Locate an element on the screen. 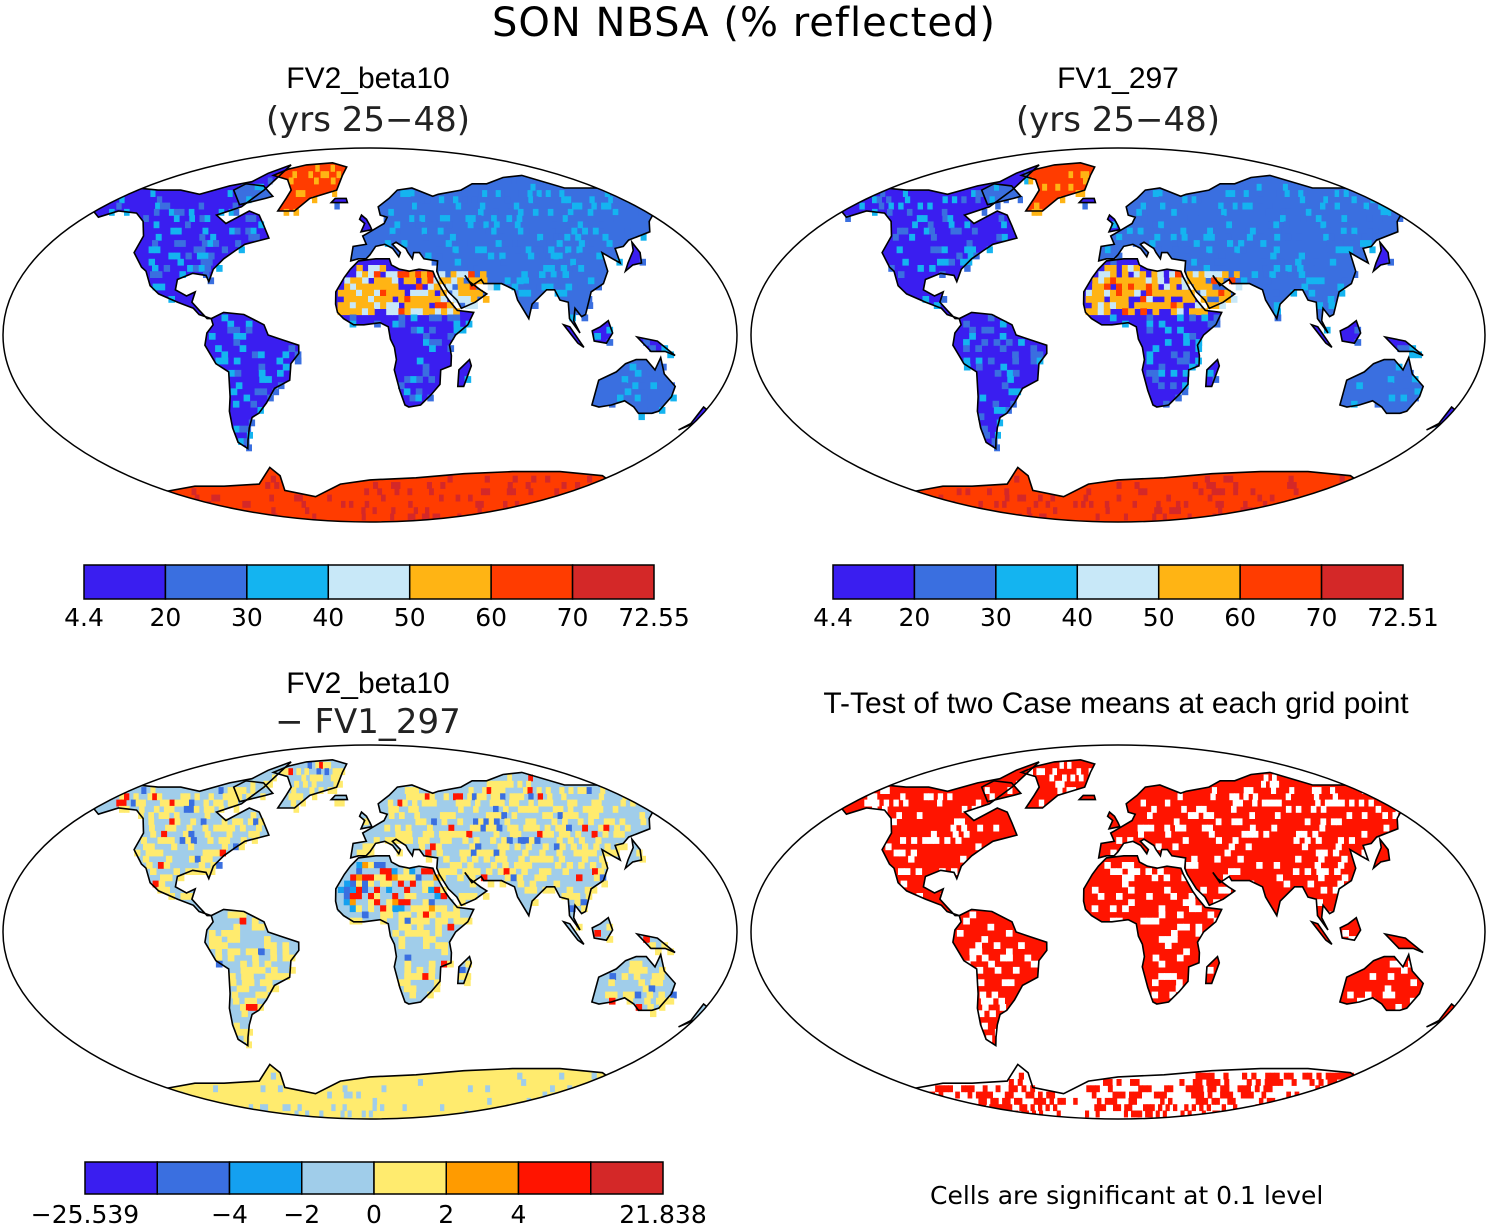  colorbar-fv1 is located at coordinates (1118, 582).